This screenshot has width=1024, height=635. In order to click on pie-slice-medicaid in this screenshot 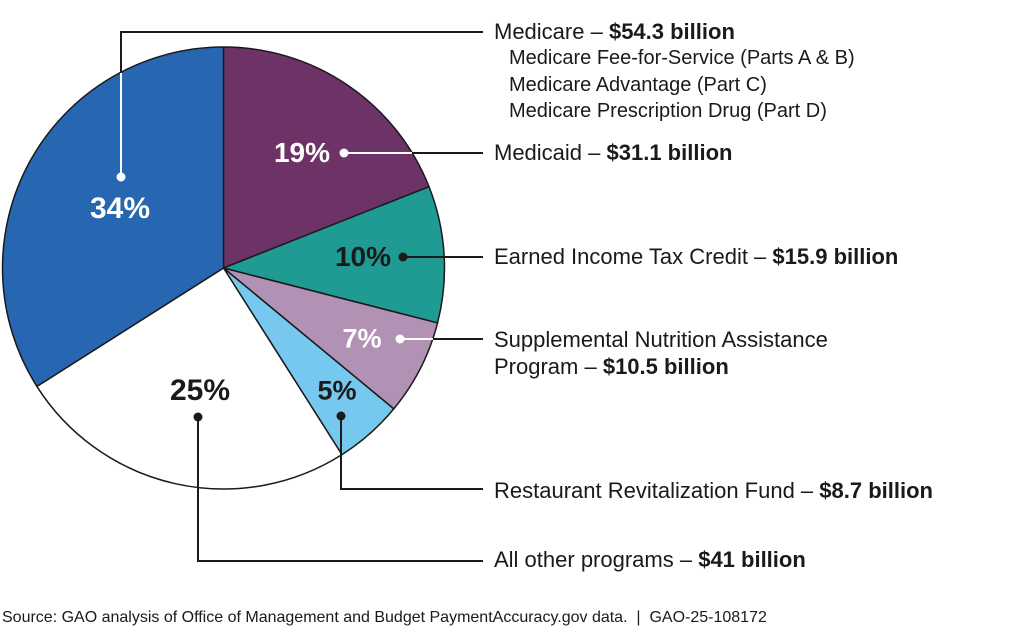, I will do `click(326, 157)`.